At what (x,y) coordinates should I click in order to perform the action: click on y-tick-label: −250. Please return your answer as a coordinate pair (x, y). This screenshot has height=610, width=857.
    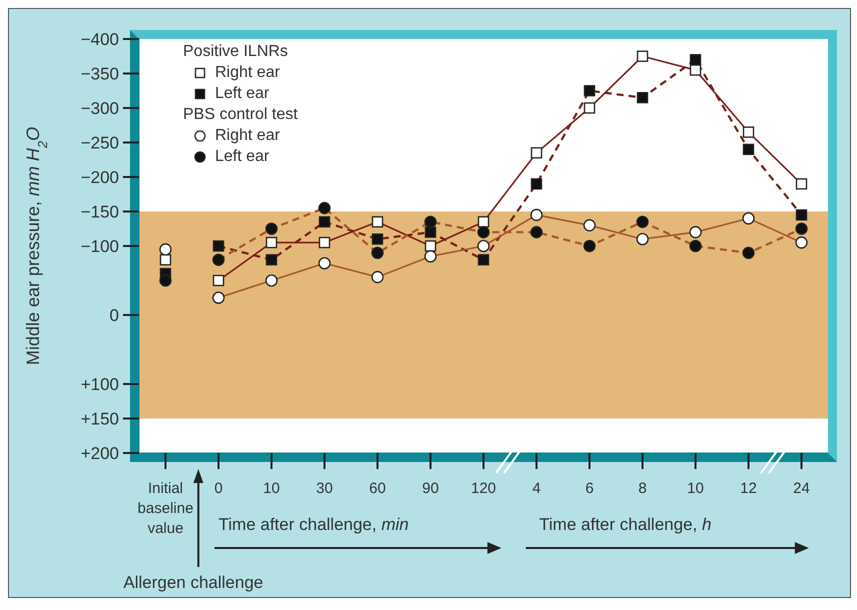
    Looking at the image, I should click on (99, 143).